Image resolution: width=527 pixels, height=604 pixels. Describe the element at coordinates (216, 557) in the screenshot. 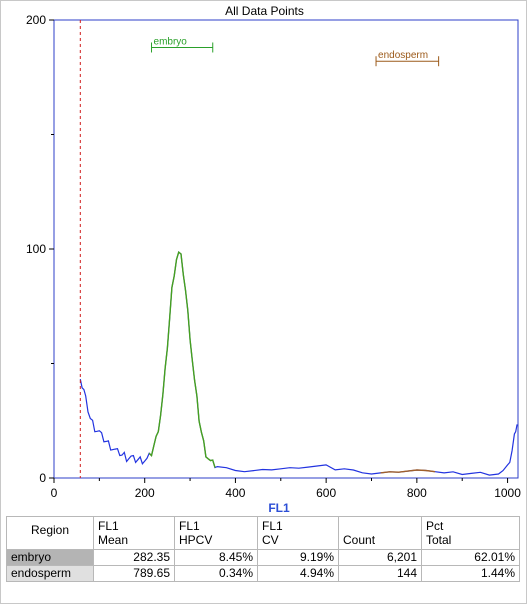

I see `fl1-hpcv-value: 8.45%` at that location.